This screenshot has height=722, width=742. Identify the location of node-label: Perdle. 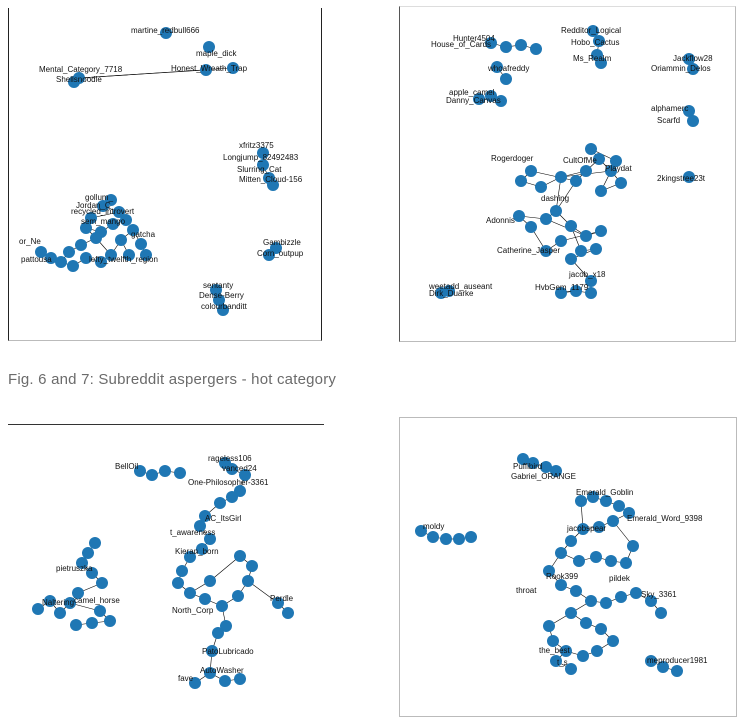
(282, 598).